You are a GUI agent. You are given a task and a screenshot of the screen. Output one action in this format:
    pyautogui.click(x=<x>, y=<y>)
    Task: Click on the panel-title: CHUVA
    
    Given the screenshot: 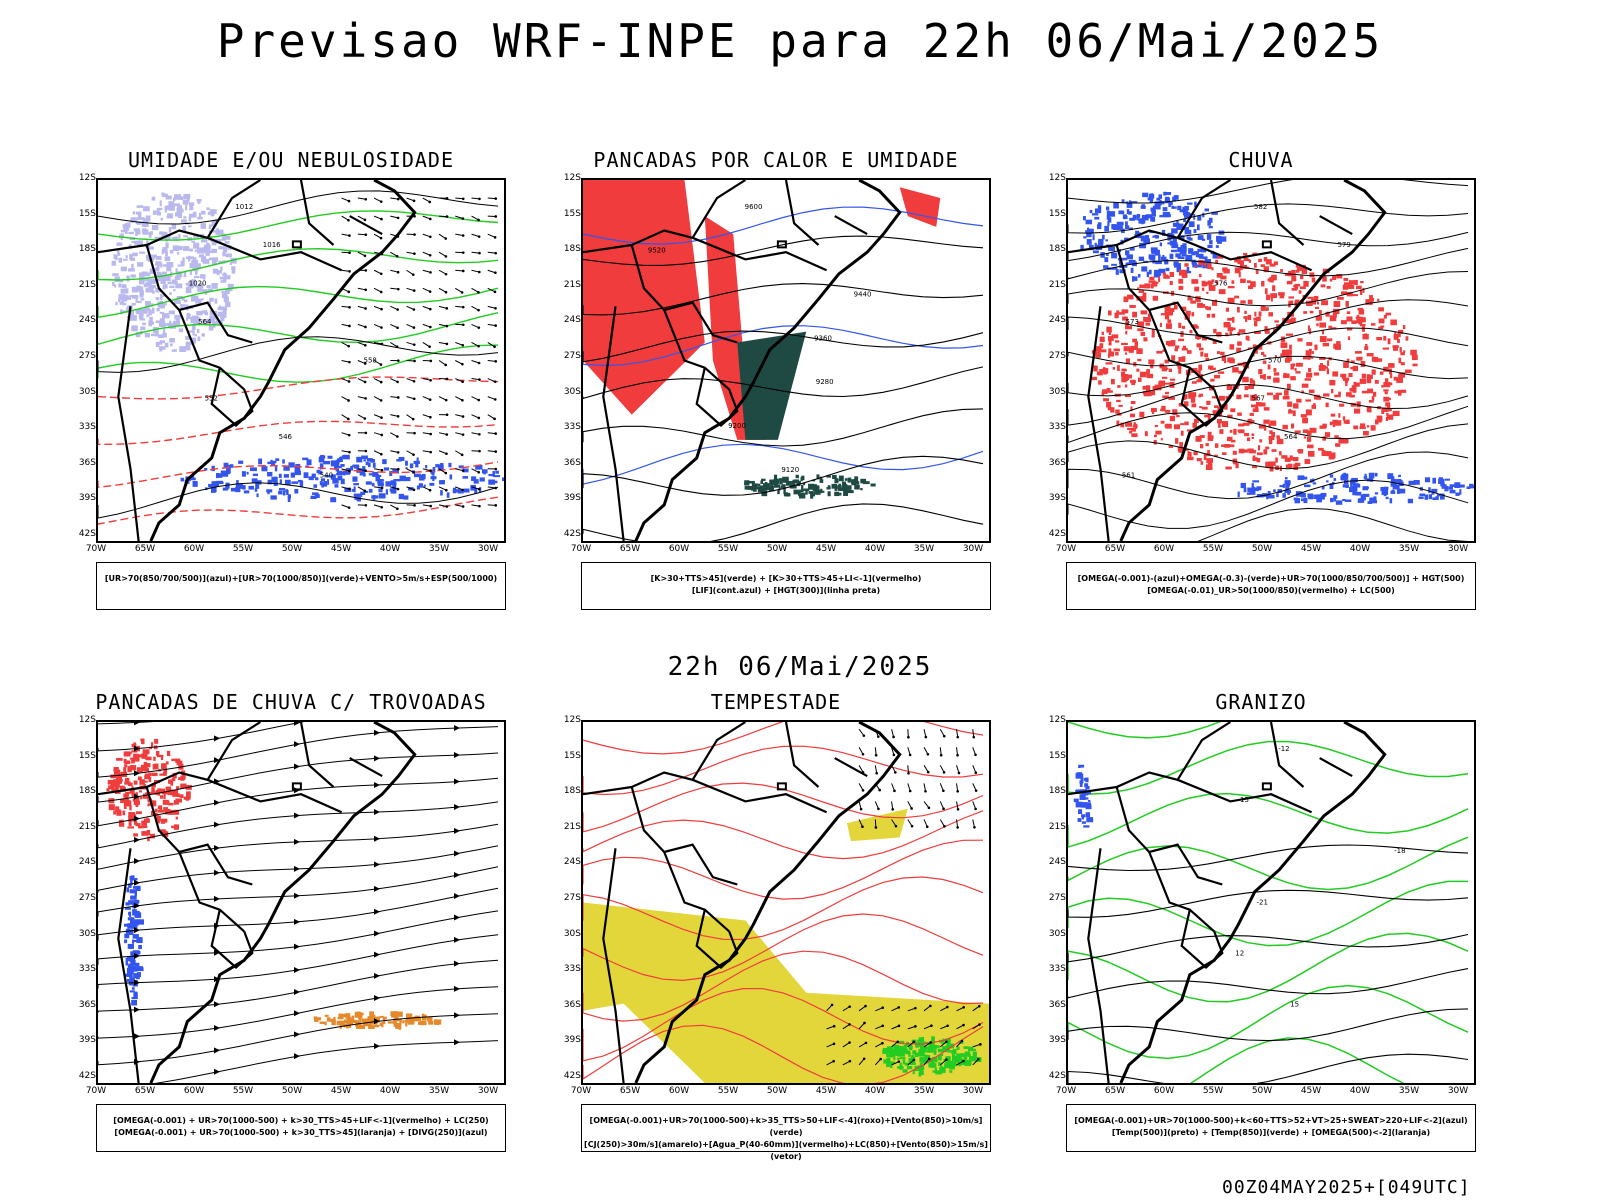 What is the action you would take?
    pyautogui.click(x=1261, y=160)
    